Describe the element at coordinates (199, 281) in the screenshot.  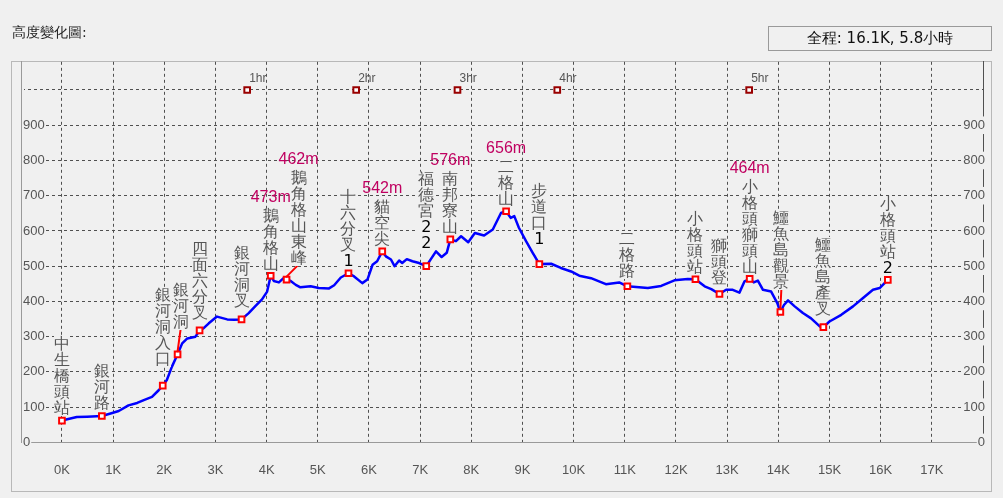
I see `annotation: 四面六分叉` at that location.